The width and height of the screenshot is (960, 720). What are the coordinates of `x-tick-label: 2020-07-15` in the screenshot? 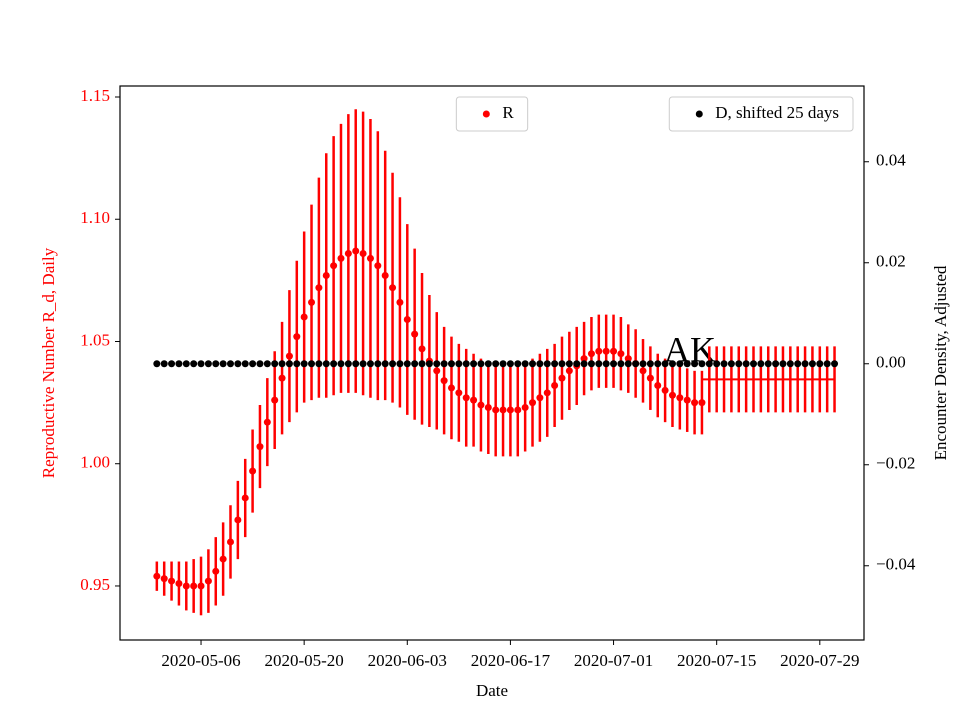 It's located at (716, 660).